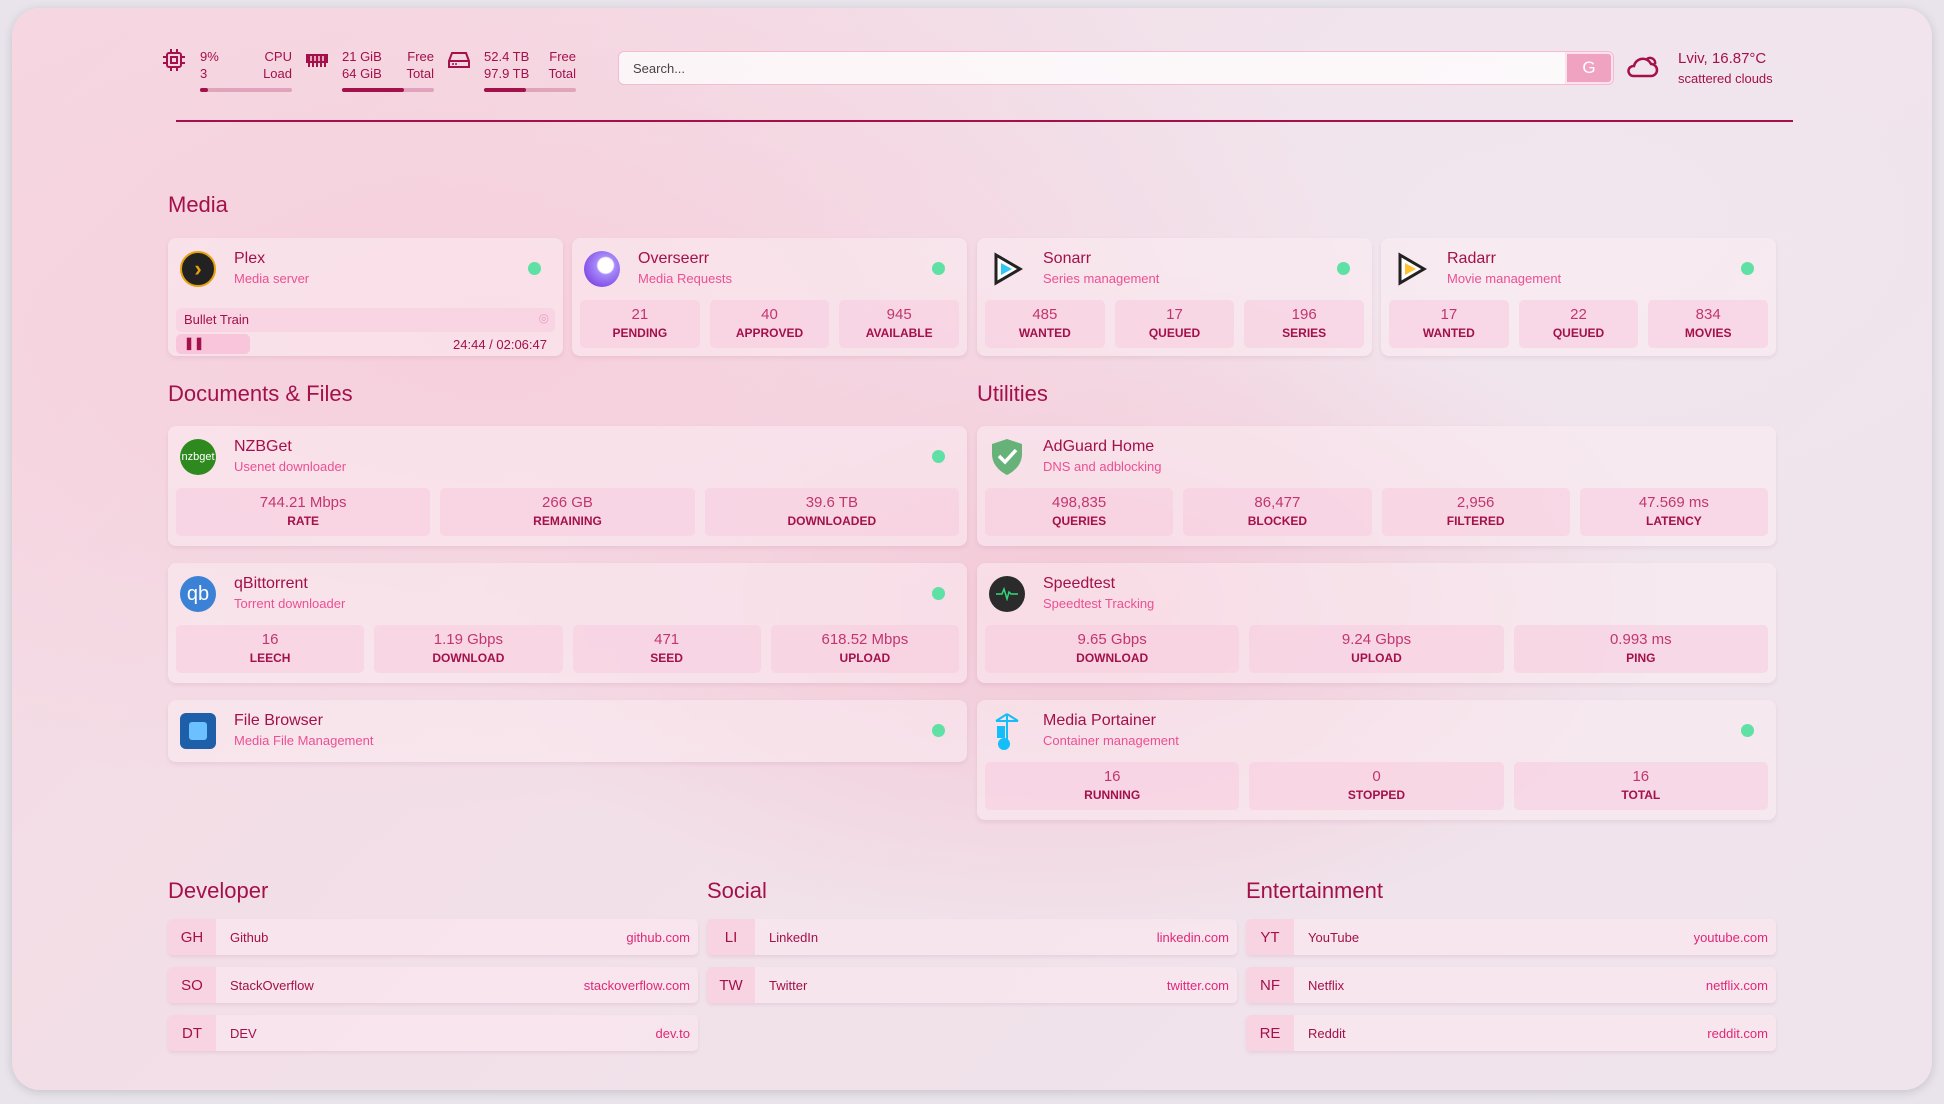  I want to click on bookmark-linkedin: LI LinkedIn linkedin.com, so click(972, 937).